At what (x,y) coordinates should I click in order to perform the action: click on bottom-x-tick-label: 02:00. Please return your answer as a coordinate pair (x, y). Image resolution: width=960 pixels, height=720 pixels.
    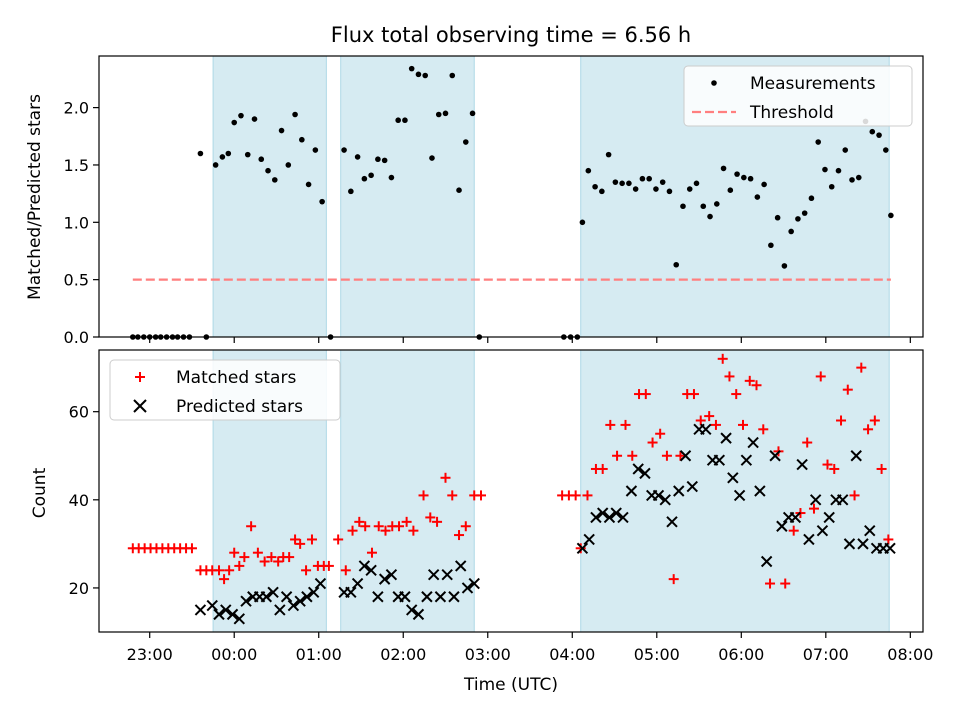
    Looking at the image, I should click on (403, 654).